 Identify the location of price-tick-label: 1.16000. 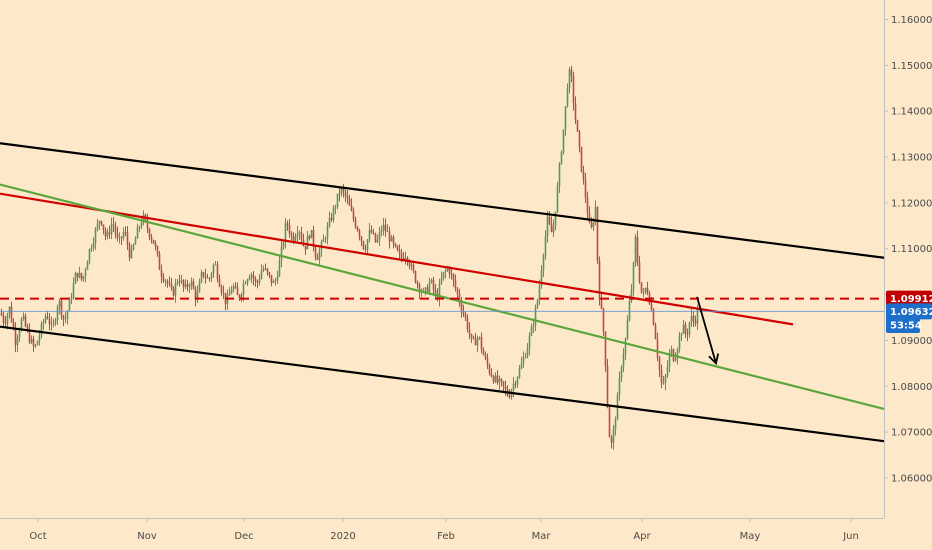
(911, 20).